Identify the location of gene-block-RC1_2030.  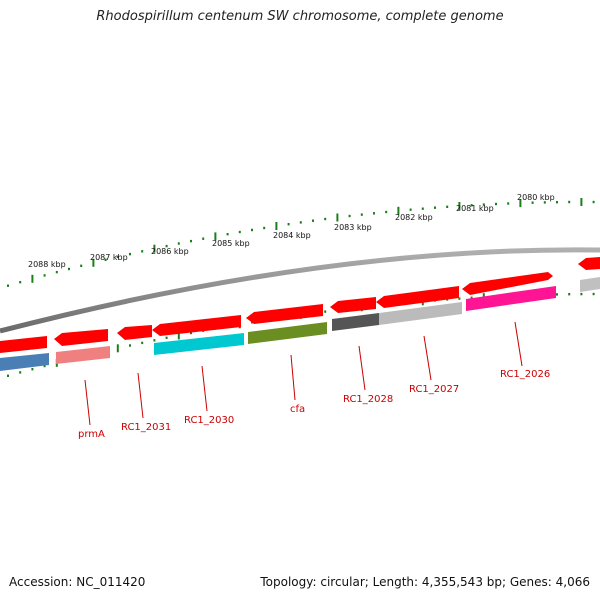
(199, 344).